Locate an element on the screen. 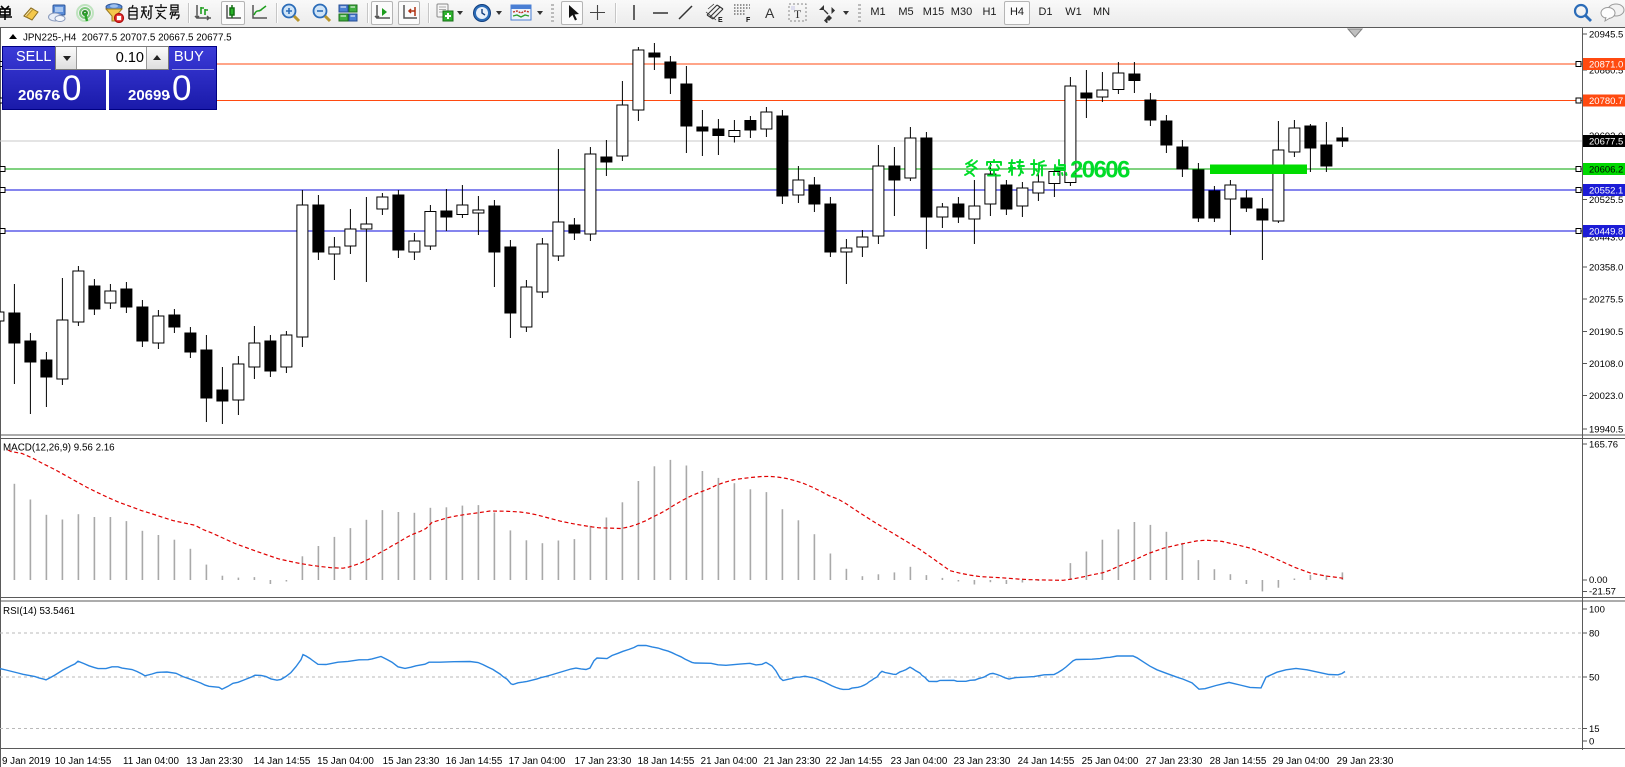 This screenshot has width=1625, height=767. svg-text: 20552.1 is located at coordinates (1606, 191).